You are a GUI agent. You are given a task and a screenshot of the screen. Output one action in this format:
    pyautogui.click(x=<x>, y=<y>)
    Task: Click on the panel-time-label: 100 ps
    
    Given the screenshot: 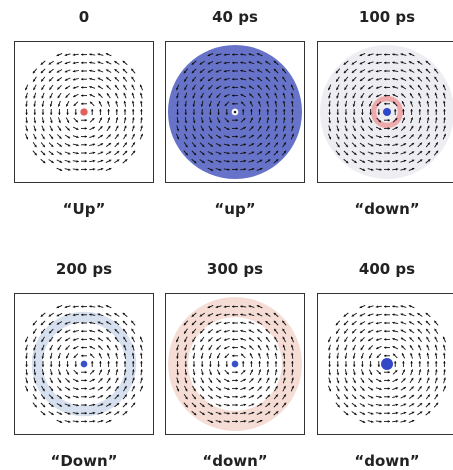 What is the action you would take?
    pyautogui.click(x=385, y=17)
    